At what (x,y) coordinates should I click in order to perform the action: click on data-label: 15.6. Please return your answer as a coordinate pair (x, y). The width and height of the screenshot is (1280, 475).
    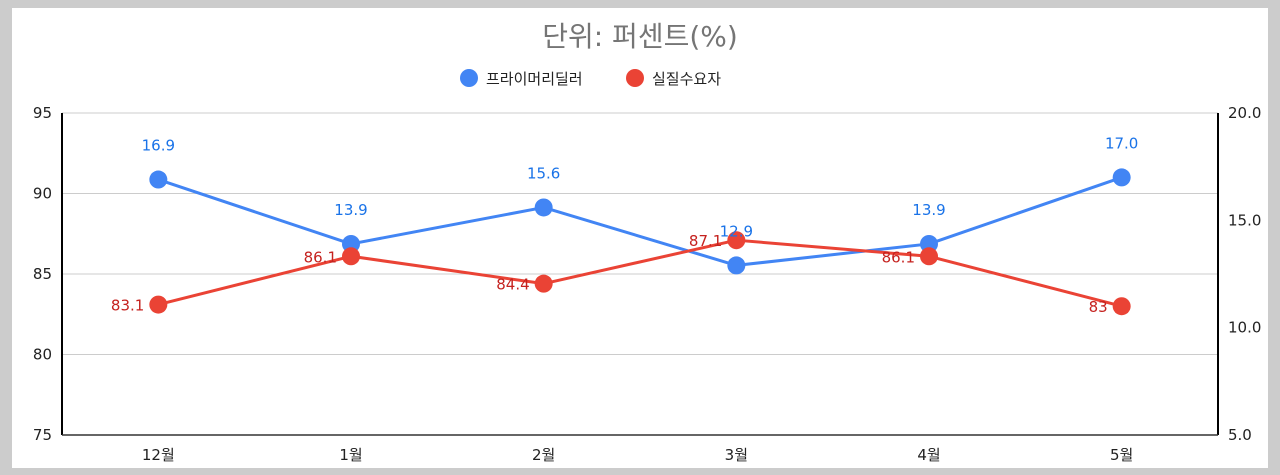
    Looking at the image, I should click on (543, 173).